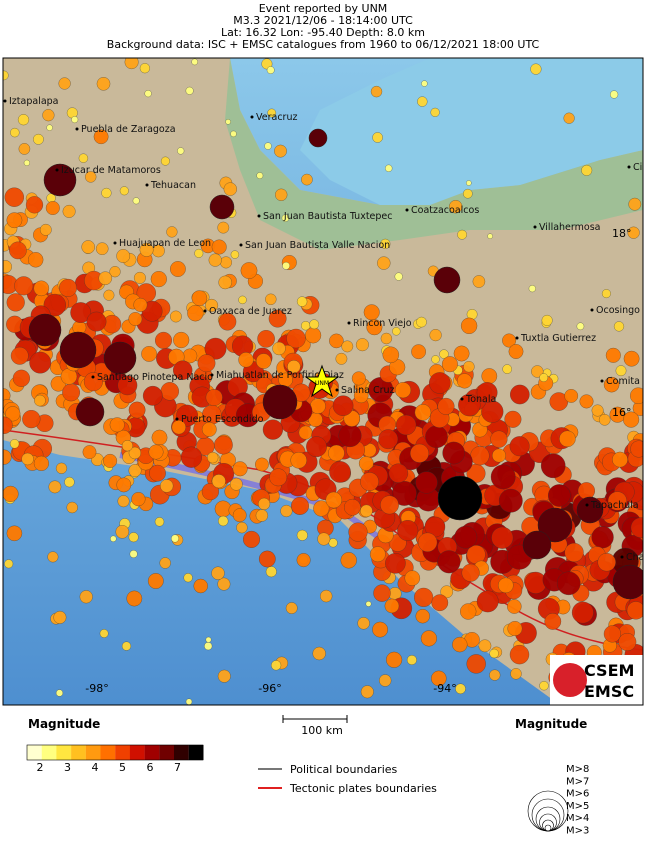  What do you see at coordinates (637, 167) in the screenshot?
I see `city-label: Ci` at bounding box center [637, 167].